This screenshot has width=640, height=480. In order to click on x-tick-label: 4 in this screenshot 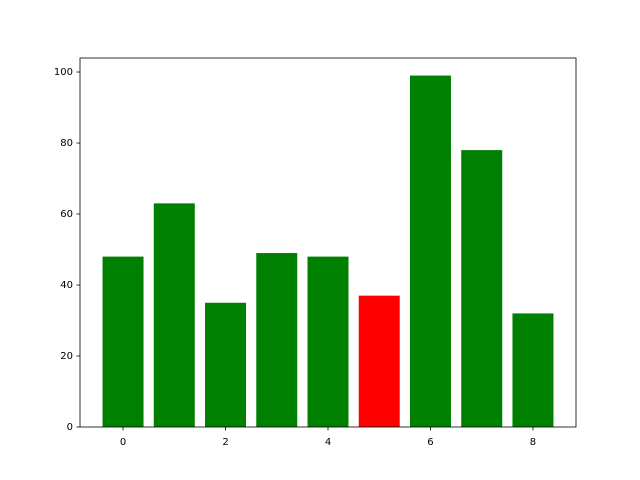, I will do `click(328, 442)`.